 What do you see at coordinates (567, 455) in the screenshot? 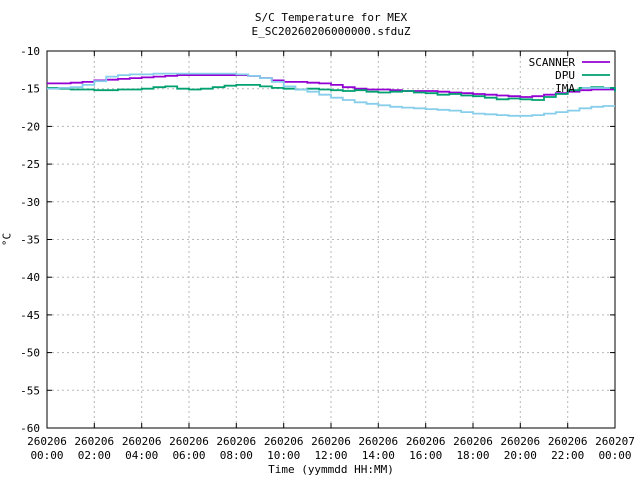
I see `svg-text: 22:00` at bounding box center [567, 455].